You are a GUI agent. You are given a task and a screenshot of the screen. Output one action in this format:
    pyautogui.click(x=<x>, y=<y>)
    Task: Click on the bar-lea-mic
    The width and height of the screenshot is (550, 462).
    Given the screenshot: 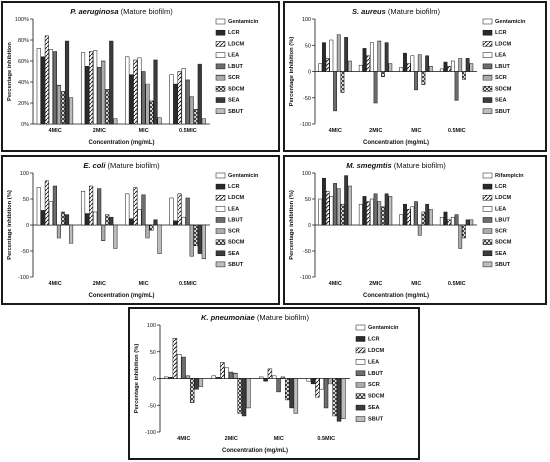 What is the action you would take?
    pyautogui.click(x=139, y=91)
    